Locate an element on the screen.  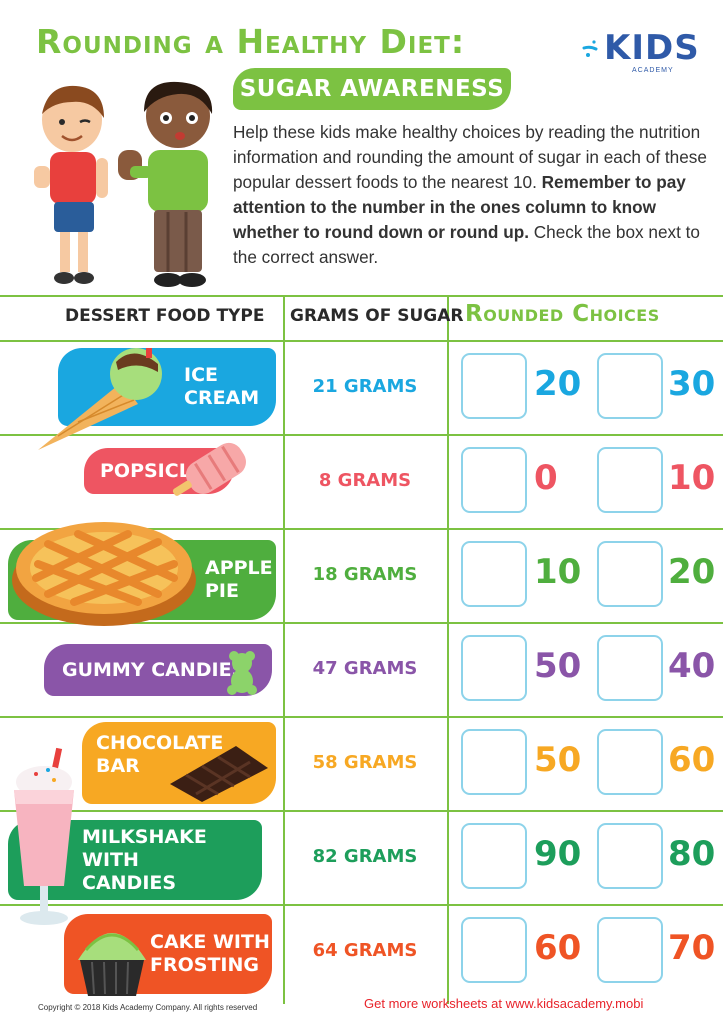
choice-value: 70 is located at coordinates (692, 948).